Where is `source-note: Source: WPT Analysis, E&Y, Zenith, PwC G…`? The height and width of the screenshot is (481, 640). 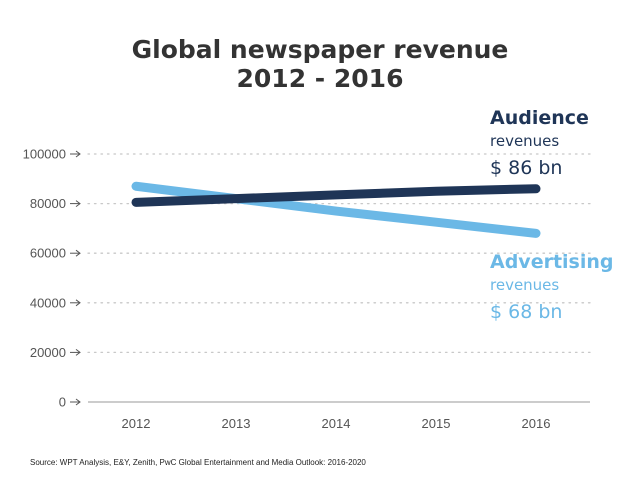
source-note: Source: WPT Analysis, E&Y, Zenith, PwC G… is located at coordinates (198, 462).